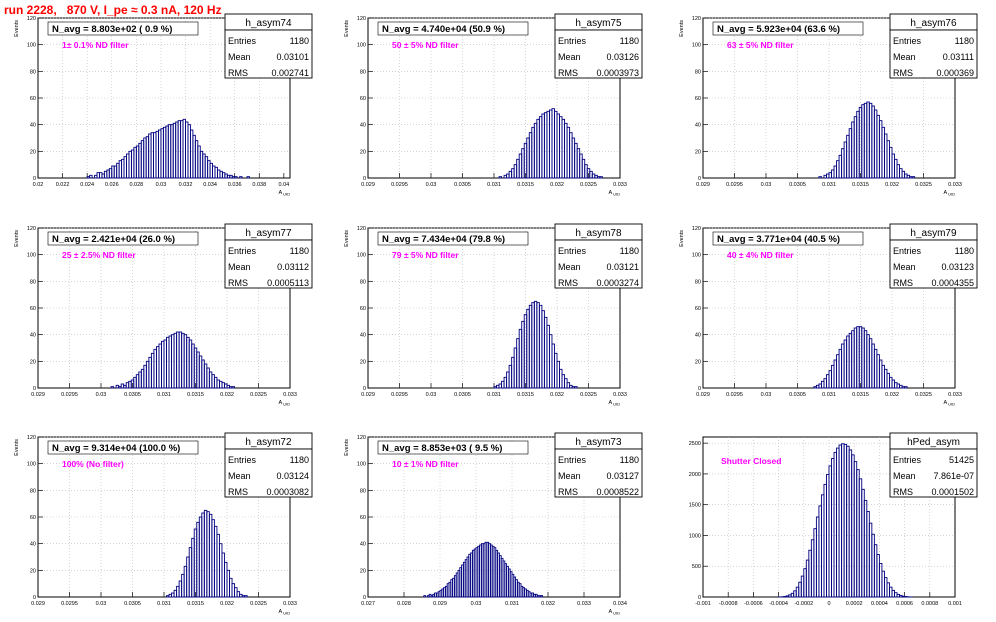 This screenshot has width=996, height=622. What do you see at coordinates (617, 283) in the screenshot?
I see `stats-value: 0.0003274` at bounding box center [617, 283].